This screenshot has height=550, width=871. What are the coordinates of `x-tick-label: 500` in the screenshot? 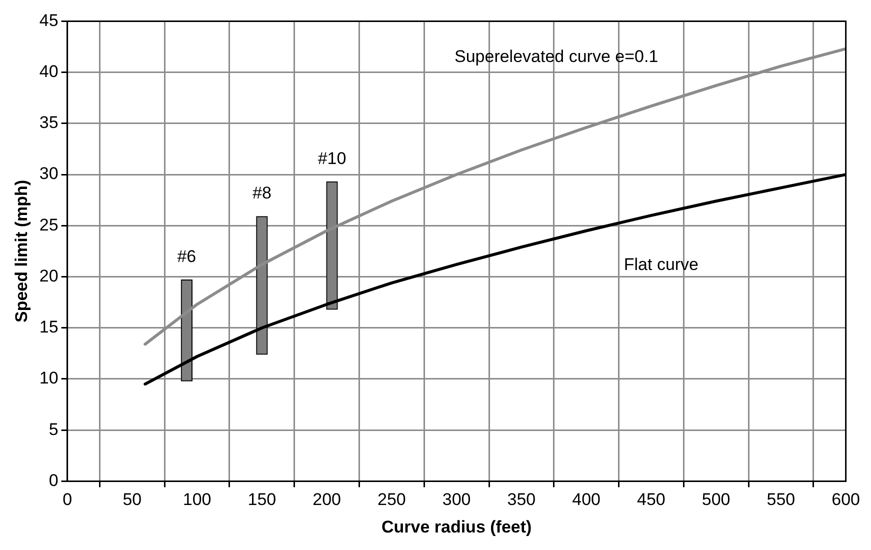 It's located at (716, 500).